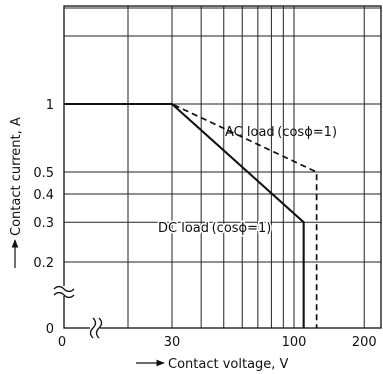 This screenshot has height=374, width=383. Describe the element at coordinates (50, 105) in the screenshot. I see `y-tick-label-5: 1` at that location.